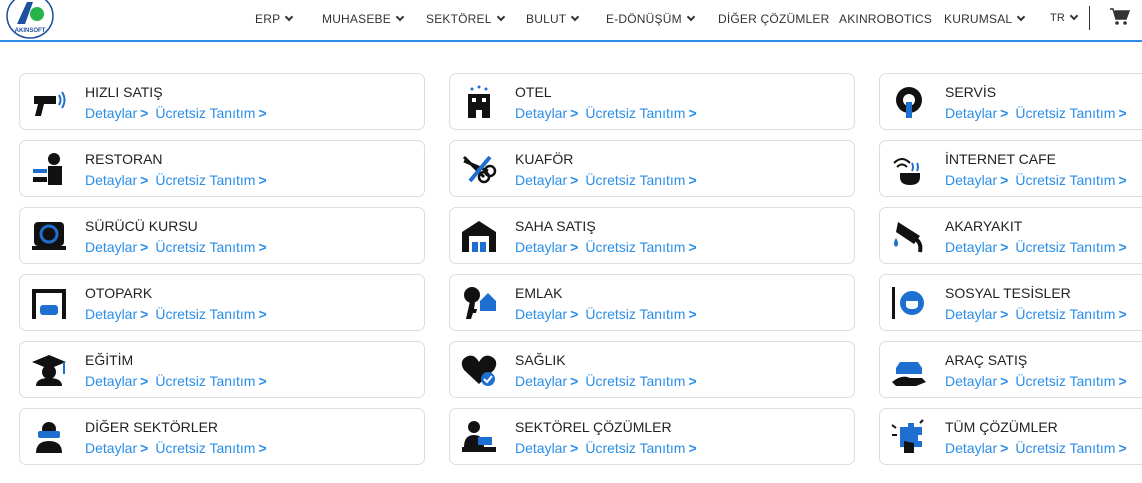 This screenshot has height=483, width=1142. Describe the element at coordinates (222, 235) in the screenshot. I see `sector-card: SÜRÜCÜ KURSU Detaylar > Ücretsiz Tanıtım >` at that location.